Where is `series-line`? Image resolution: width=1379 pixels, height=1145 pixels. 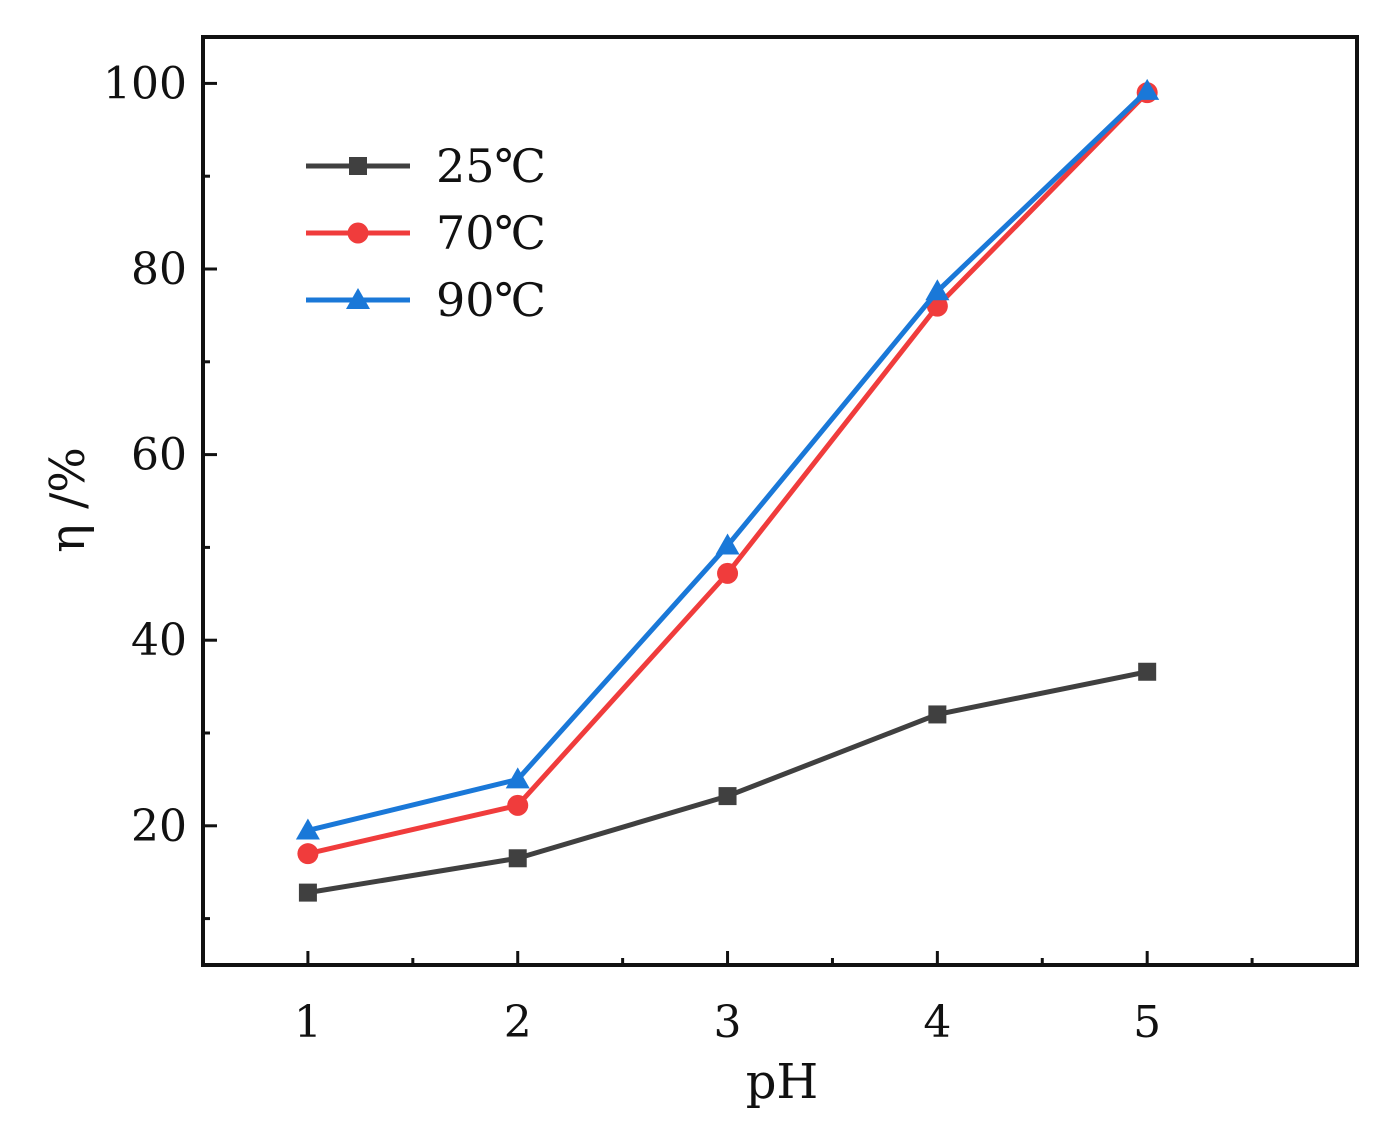 series-line is located at coordinates (727, 782).